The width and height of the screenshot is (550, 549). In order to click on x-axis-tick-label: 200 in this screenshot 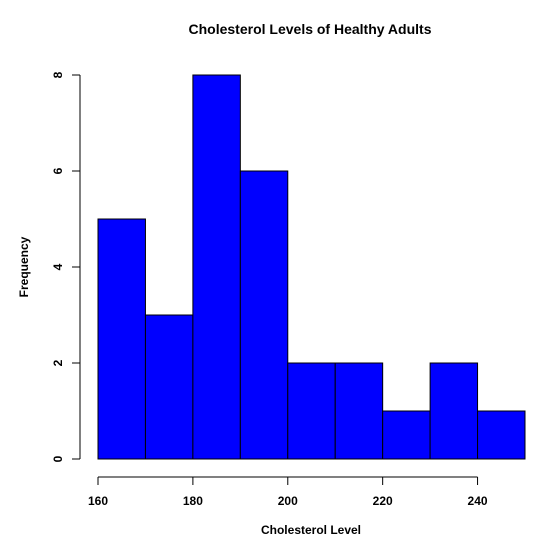, I will do `click(288, 501)`.